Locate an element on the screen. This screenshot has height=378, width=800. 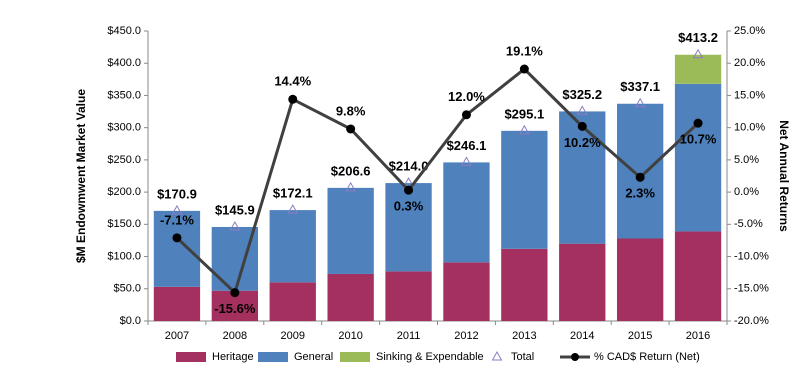
total-label: $214.0 is located at coordinates (409, 166).